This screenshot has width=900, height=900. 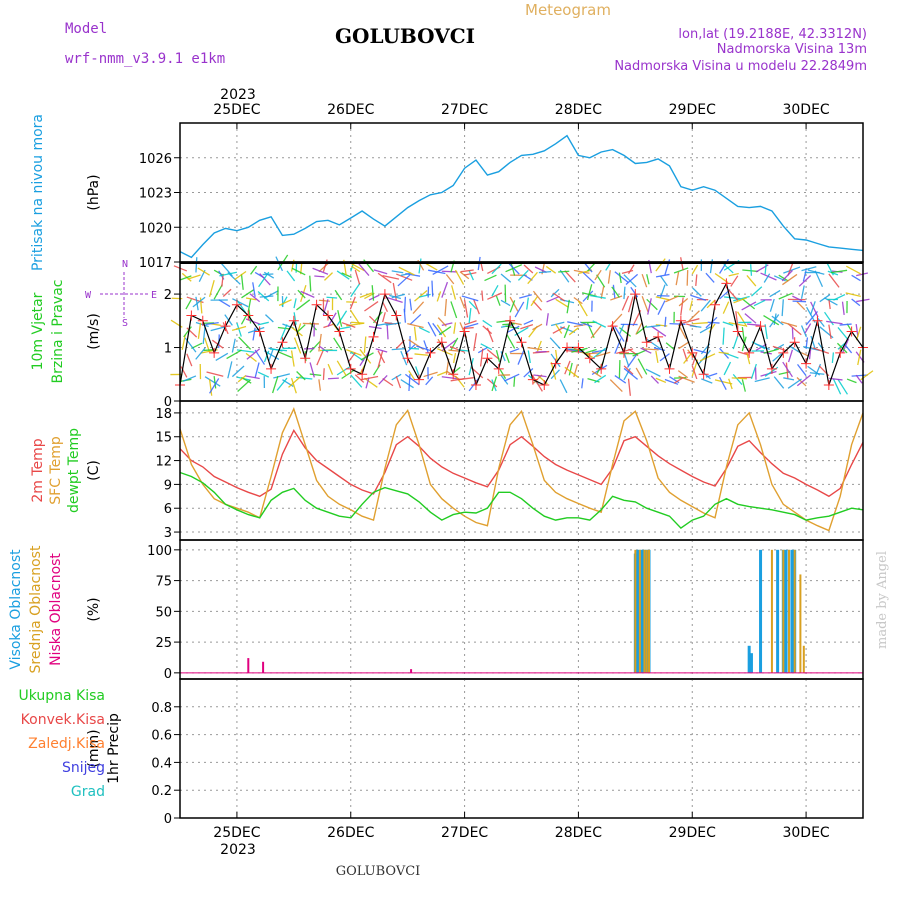 What do you see at coordinates (56, 609) in the screenshot?
I see `y-label: Niska Oblacnost` at bounding box center [56, 609].